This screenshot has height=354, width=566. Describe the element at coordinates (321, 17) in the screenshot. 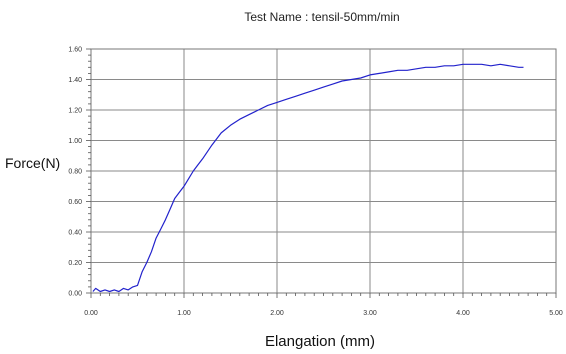

I see `chart-title: Test Name : tensil-50mm/min` at that location.